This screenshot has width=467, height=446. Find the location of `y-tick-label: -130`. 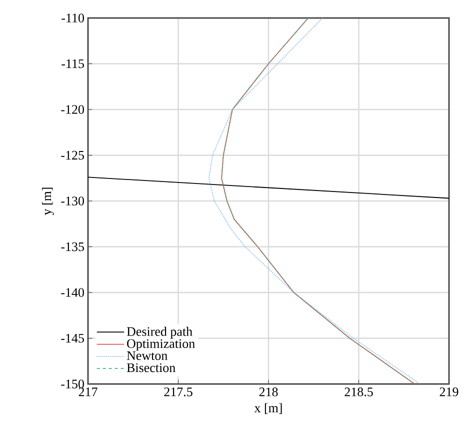

y-tick-label: -130 is located at coordinates (72, 201).